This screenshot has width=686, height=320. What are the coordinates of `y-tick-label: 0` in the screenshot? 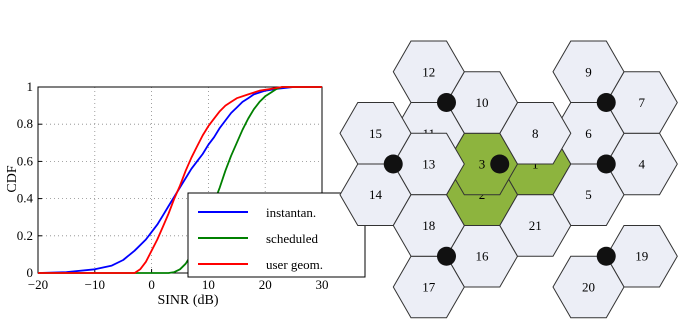 It's located at (30, 272).